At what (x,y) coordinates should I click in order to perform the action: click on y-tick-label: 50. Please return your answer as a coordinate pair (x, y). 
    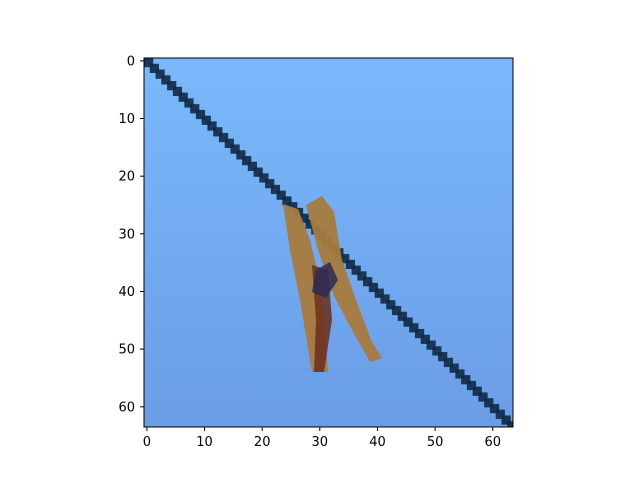
    Looking at the image, I should click on (126, 350).